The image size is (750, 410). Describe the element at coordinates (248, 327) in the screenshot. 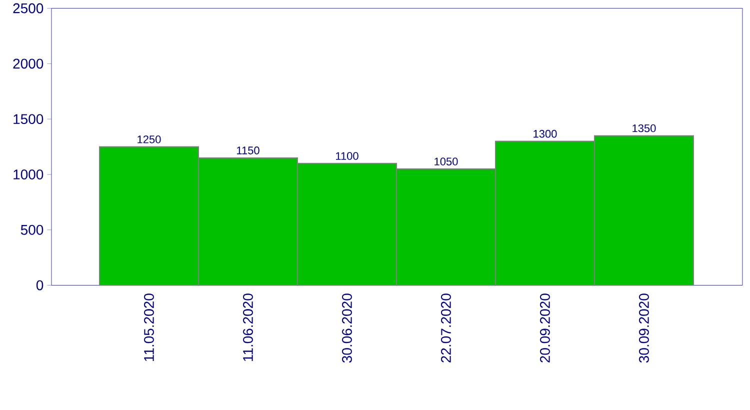

I see `x-tick-label: 11.06.2020` at that location.